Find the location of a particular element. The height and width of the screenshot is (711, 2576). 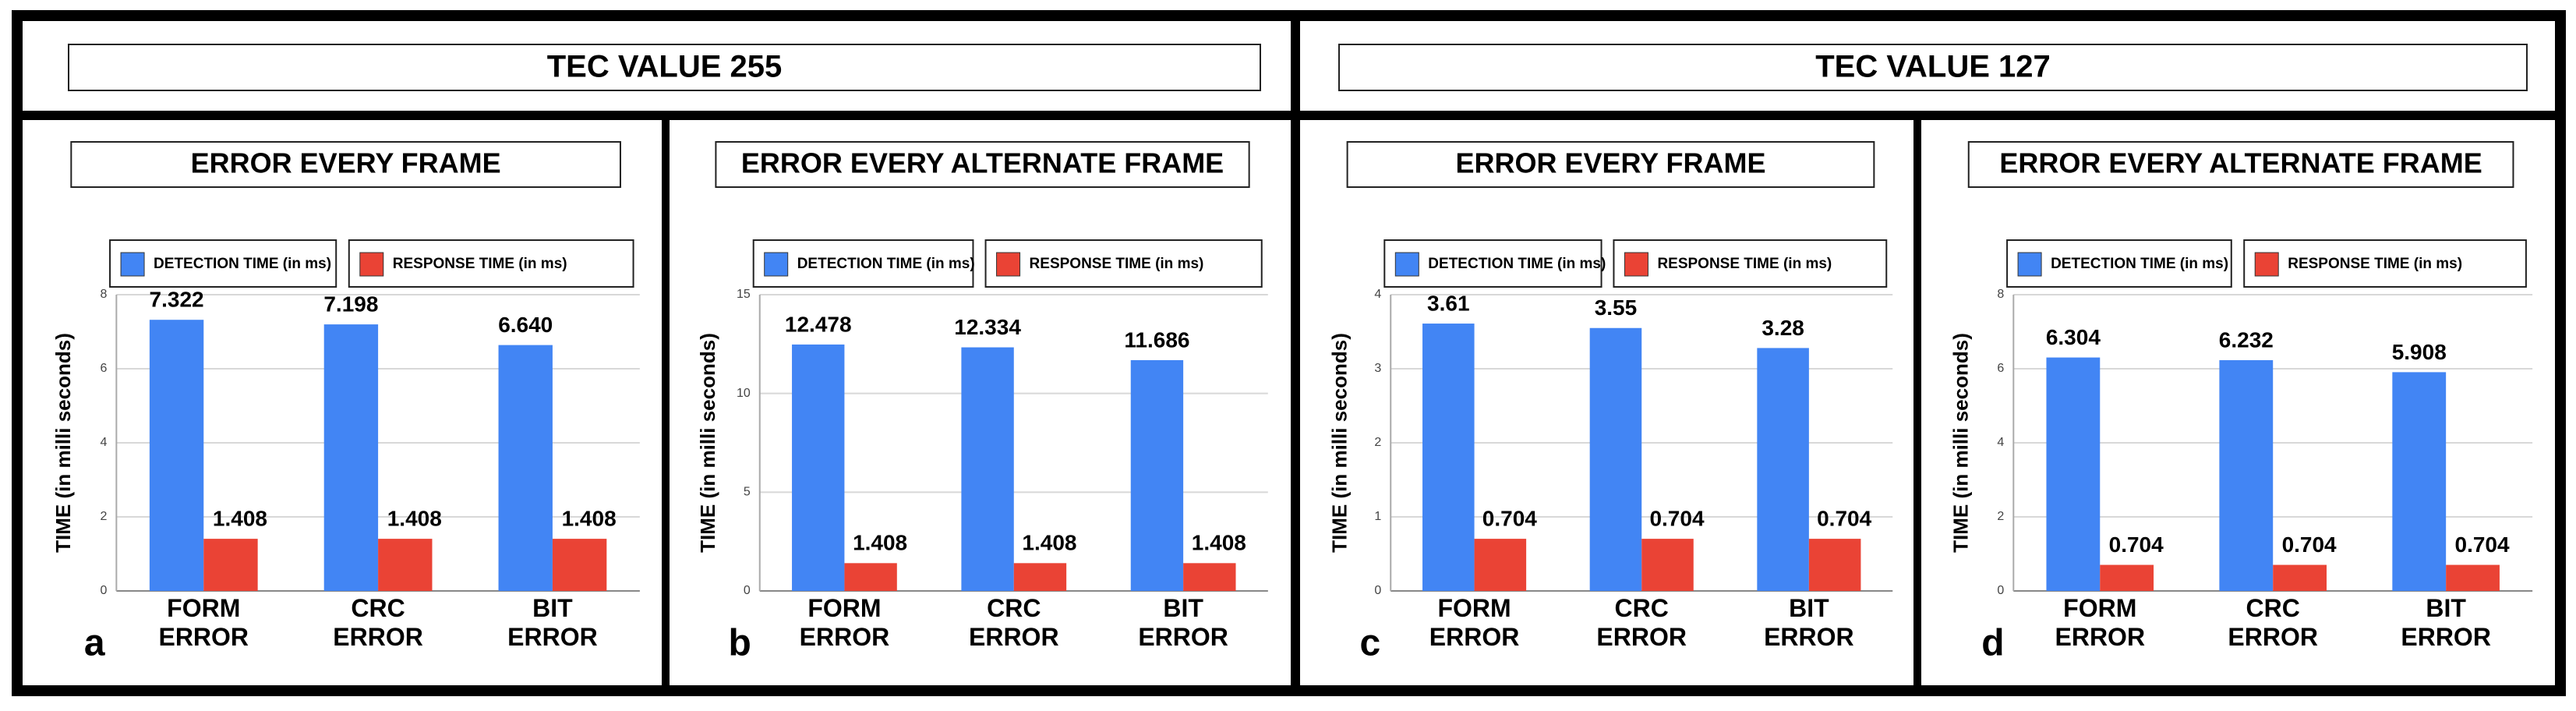

value-label: 12.334 is located at coordinates (987, 327).